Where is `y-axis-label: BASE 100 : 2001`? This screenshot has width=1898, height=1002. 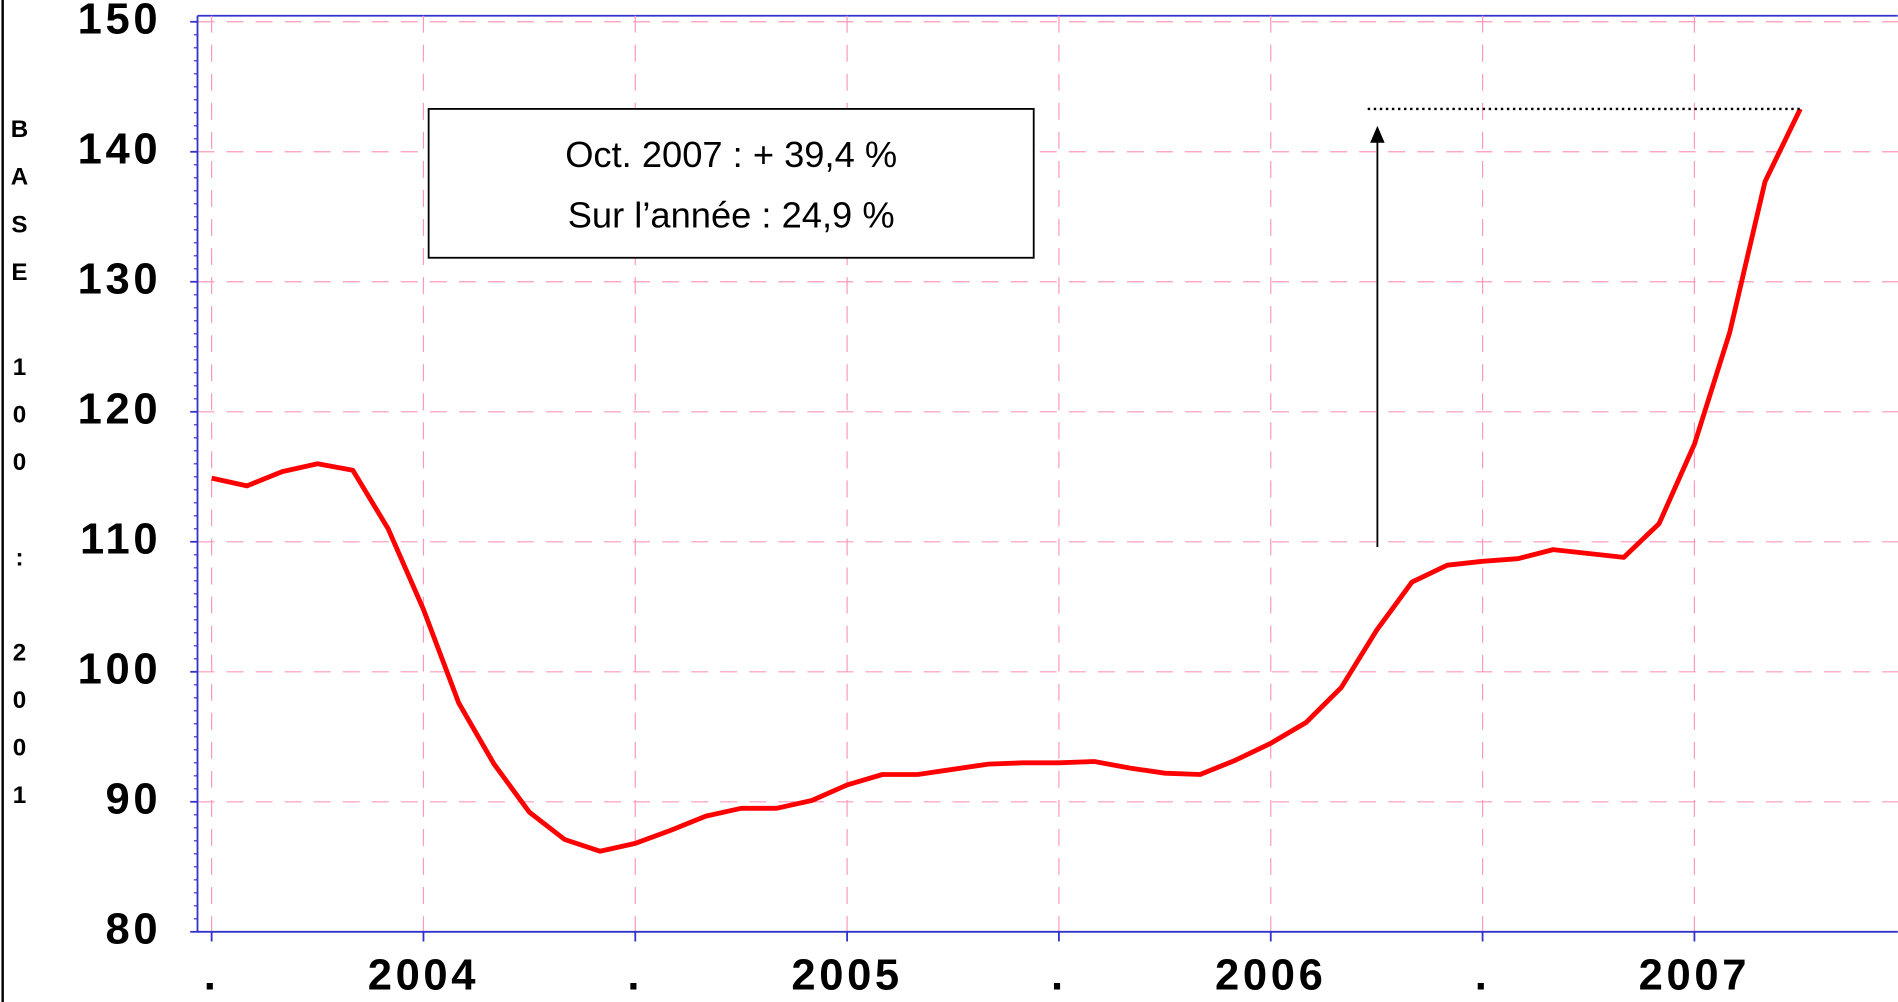 y-axis-label: BASE 100 : 2001 is located at coordinates (19, 473).